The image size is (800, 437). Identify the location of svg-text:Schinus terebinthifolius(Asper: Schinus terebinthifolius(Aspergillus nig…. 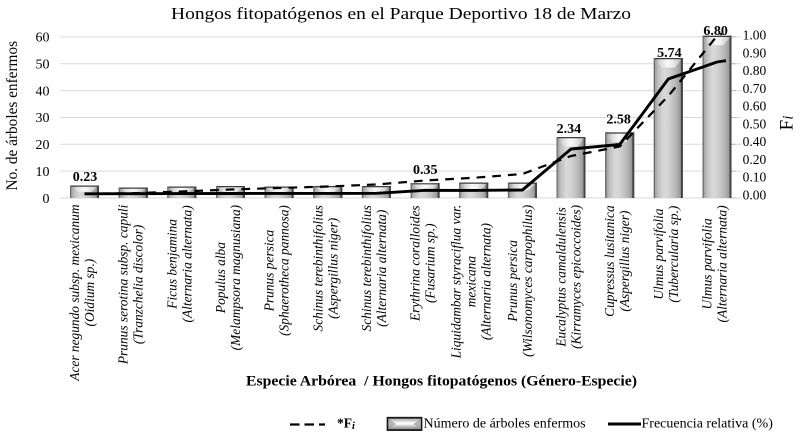
(325, 268).